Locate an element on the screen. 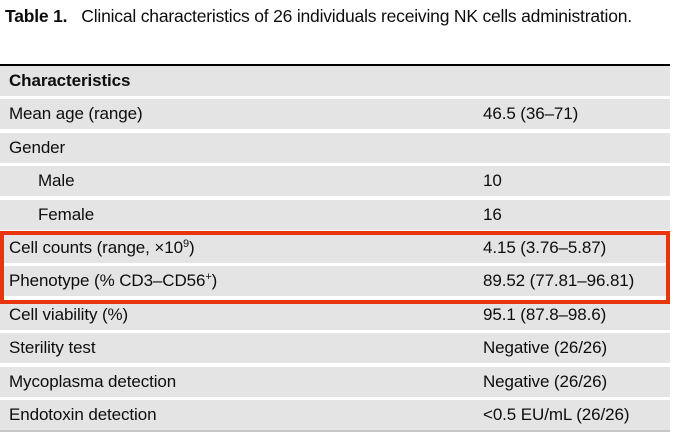  table-row-male: Male 10 is located at coordinates (335, 181).